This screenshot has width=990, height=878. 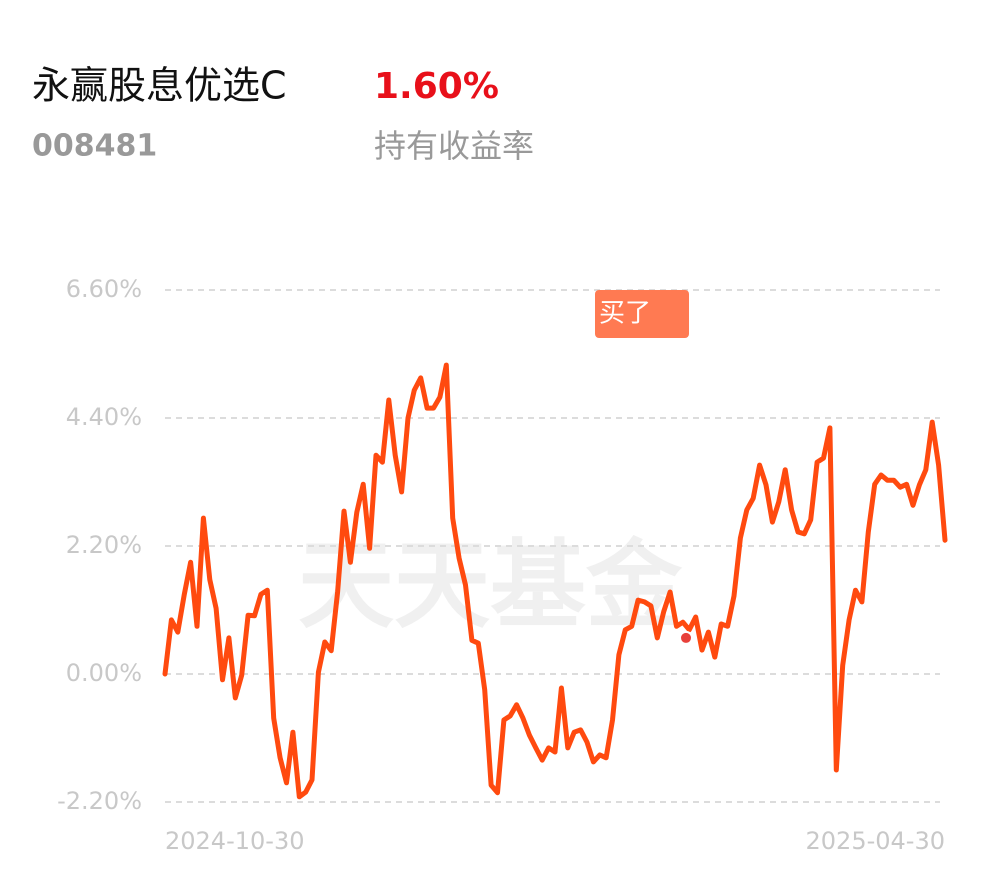 I want to click on watermark: 天天基金, so click(x=490, y=585).